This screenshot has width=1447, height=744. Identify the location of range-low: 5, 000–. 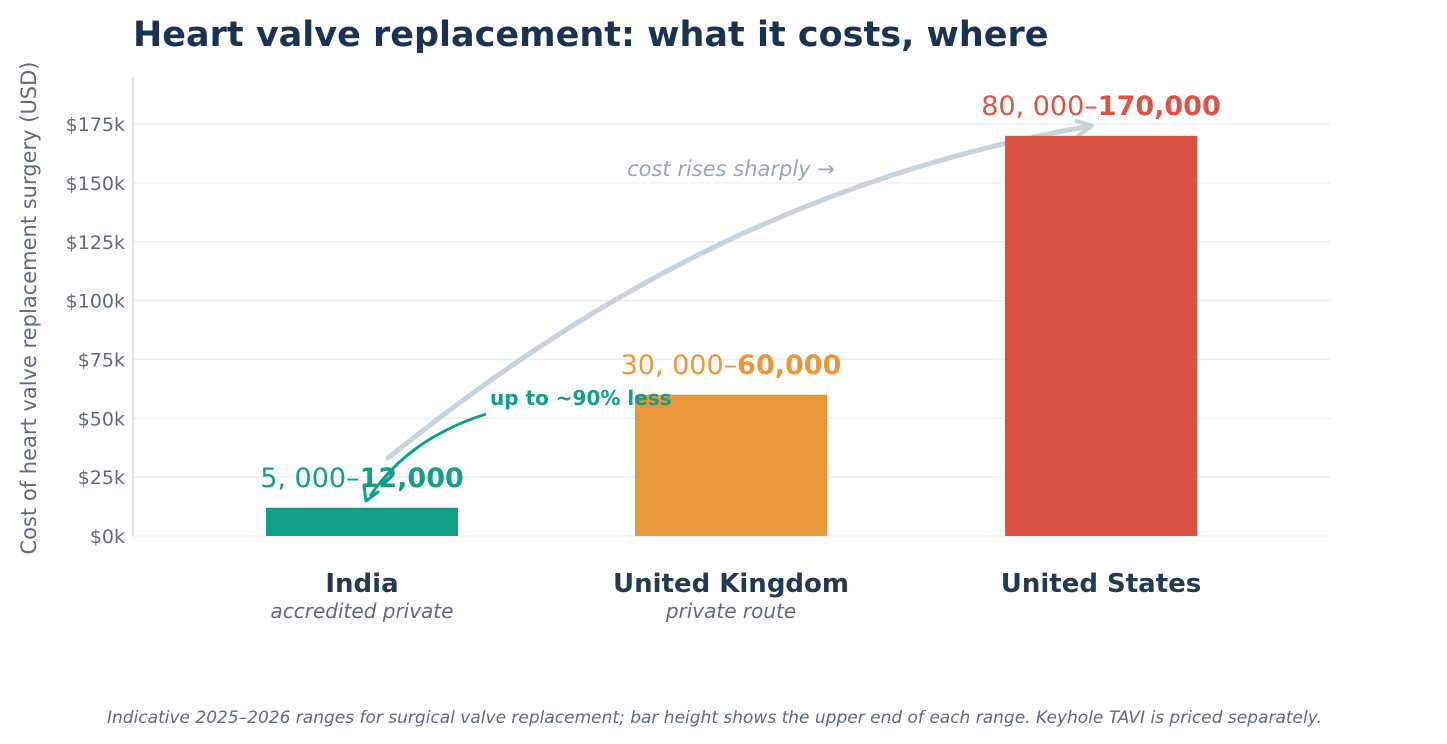
(309, 478).